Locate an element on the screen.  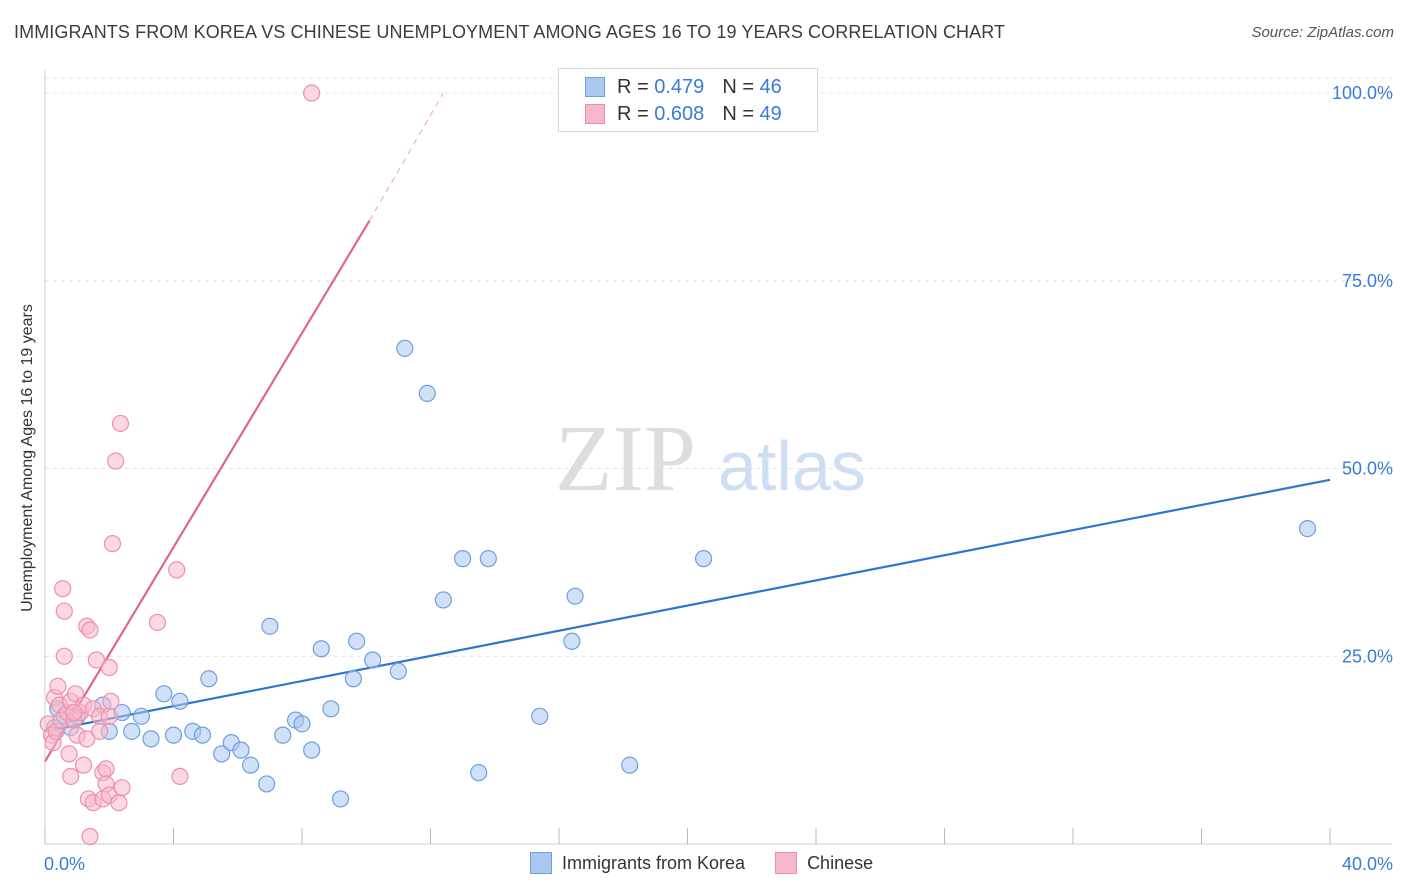
y-tick-label: 100.0% is located at coordinates (1362, 93).